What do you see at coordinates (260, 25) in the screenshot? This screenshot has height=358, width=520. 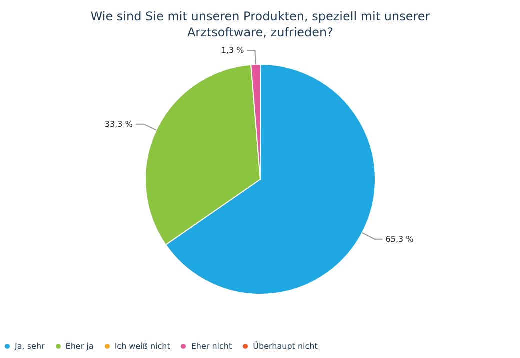 I see `chart-title: Wie sind Sie mit unseren Produkten, speziell mit unserer Arztsoftware, zufrieden?` at bounding box center [260, 25].